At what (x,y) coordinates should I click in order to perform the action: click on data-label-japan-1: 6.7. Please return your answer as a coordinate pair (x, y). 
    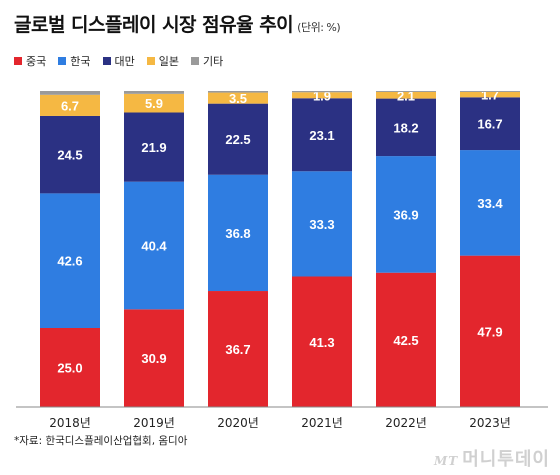
    Looking at the image, I should click on (70, 105).